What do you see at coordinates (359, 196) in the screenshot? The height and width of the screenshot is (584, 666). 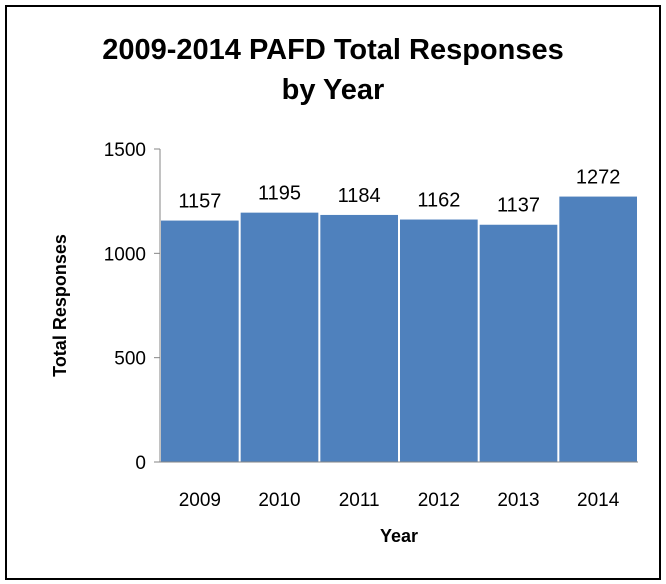 I see `data-label-2011: 1184` at bounding box center [359, 196].